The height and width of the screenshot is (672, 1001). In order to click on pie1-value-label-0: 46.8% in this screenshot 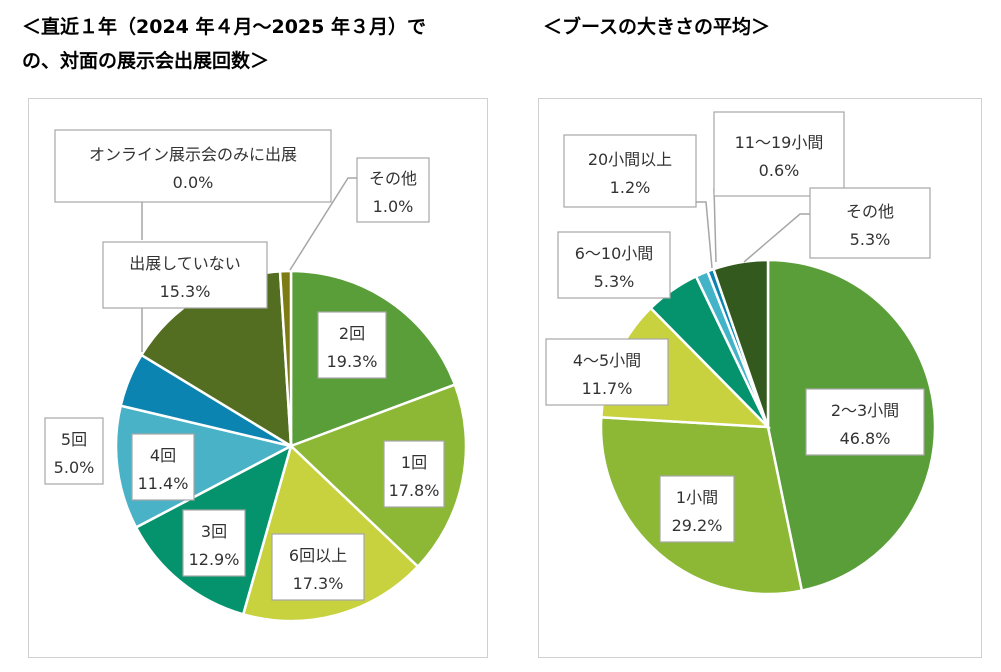, I will do `click(865, 438)`.